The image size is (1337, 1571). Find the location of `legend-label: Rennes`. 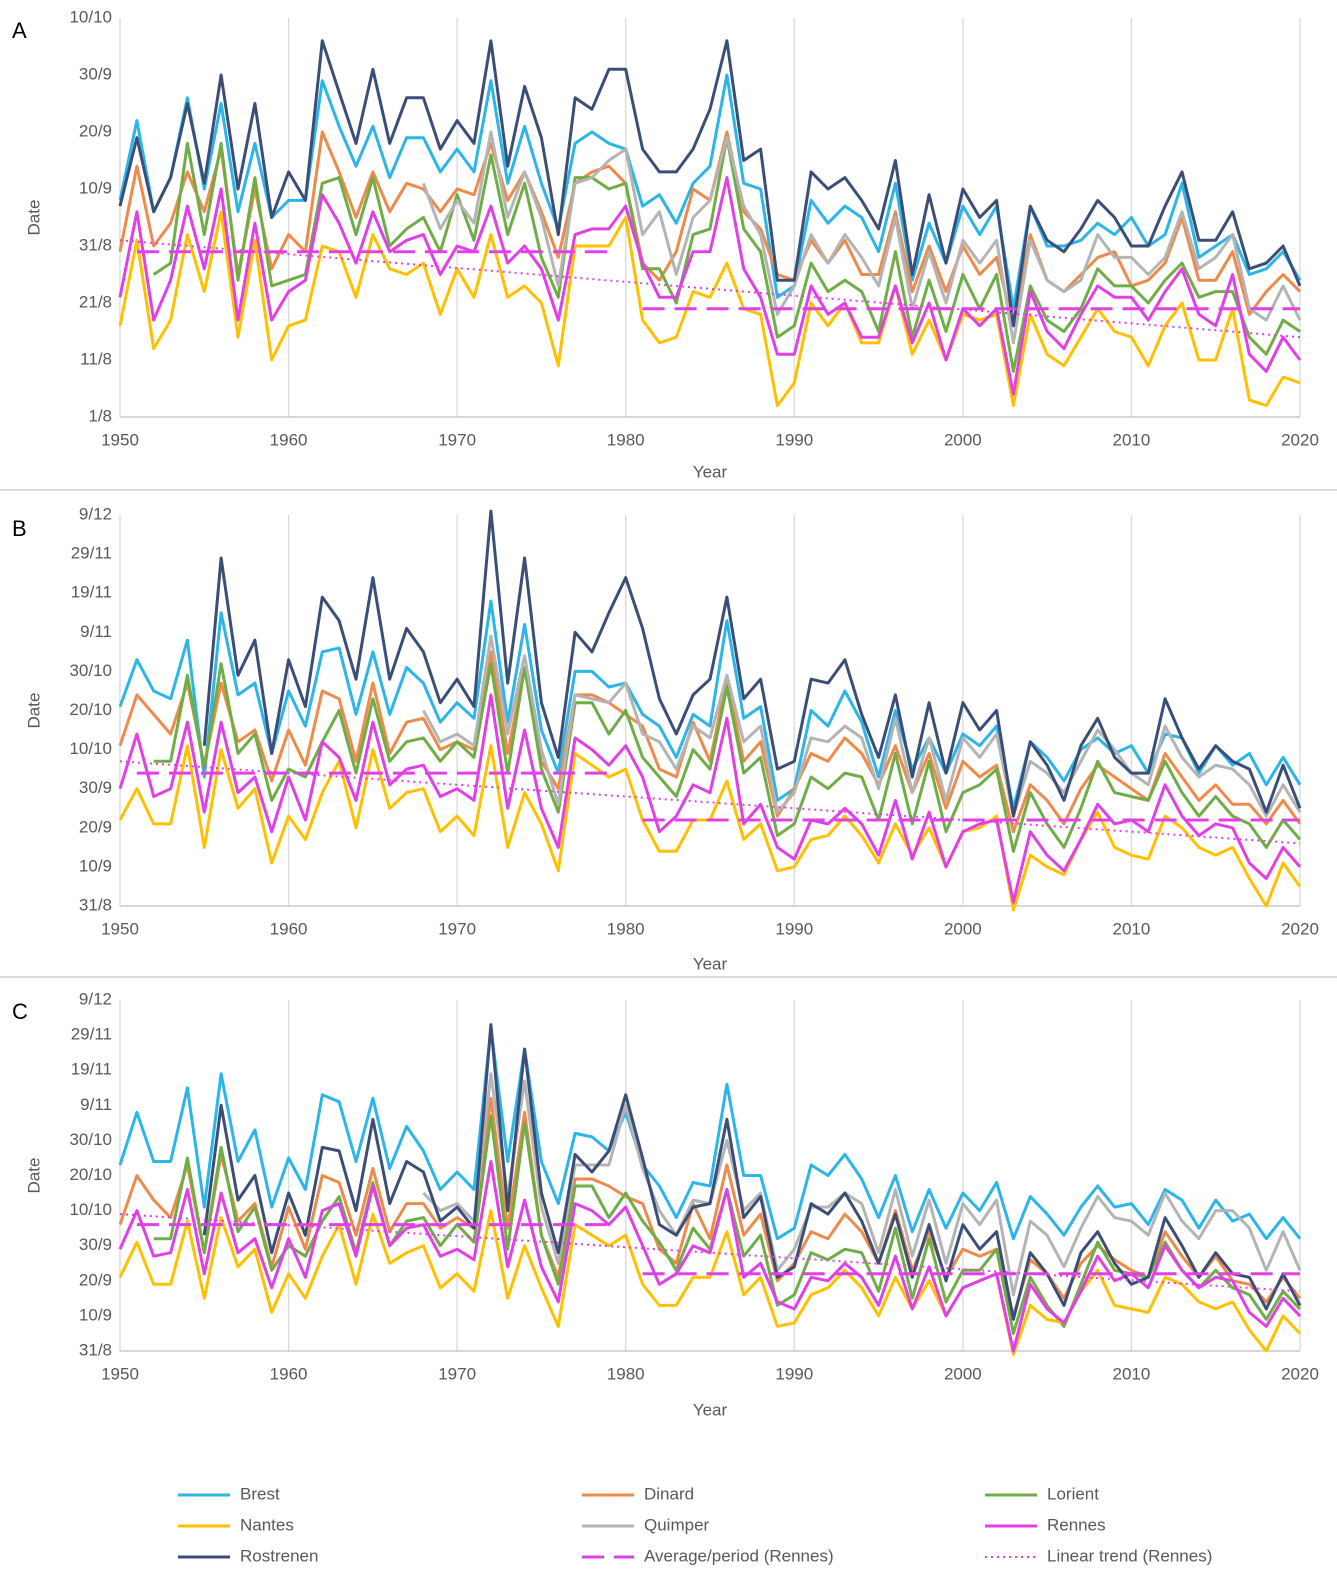

legend-label: Rennes is located at coordinates (1076, 1524).